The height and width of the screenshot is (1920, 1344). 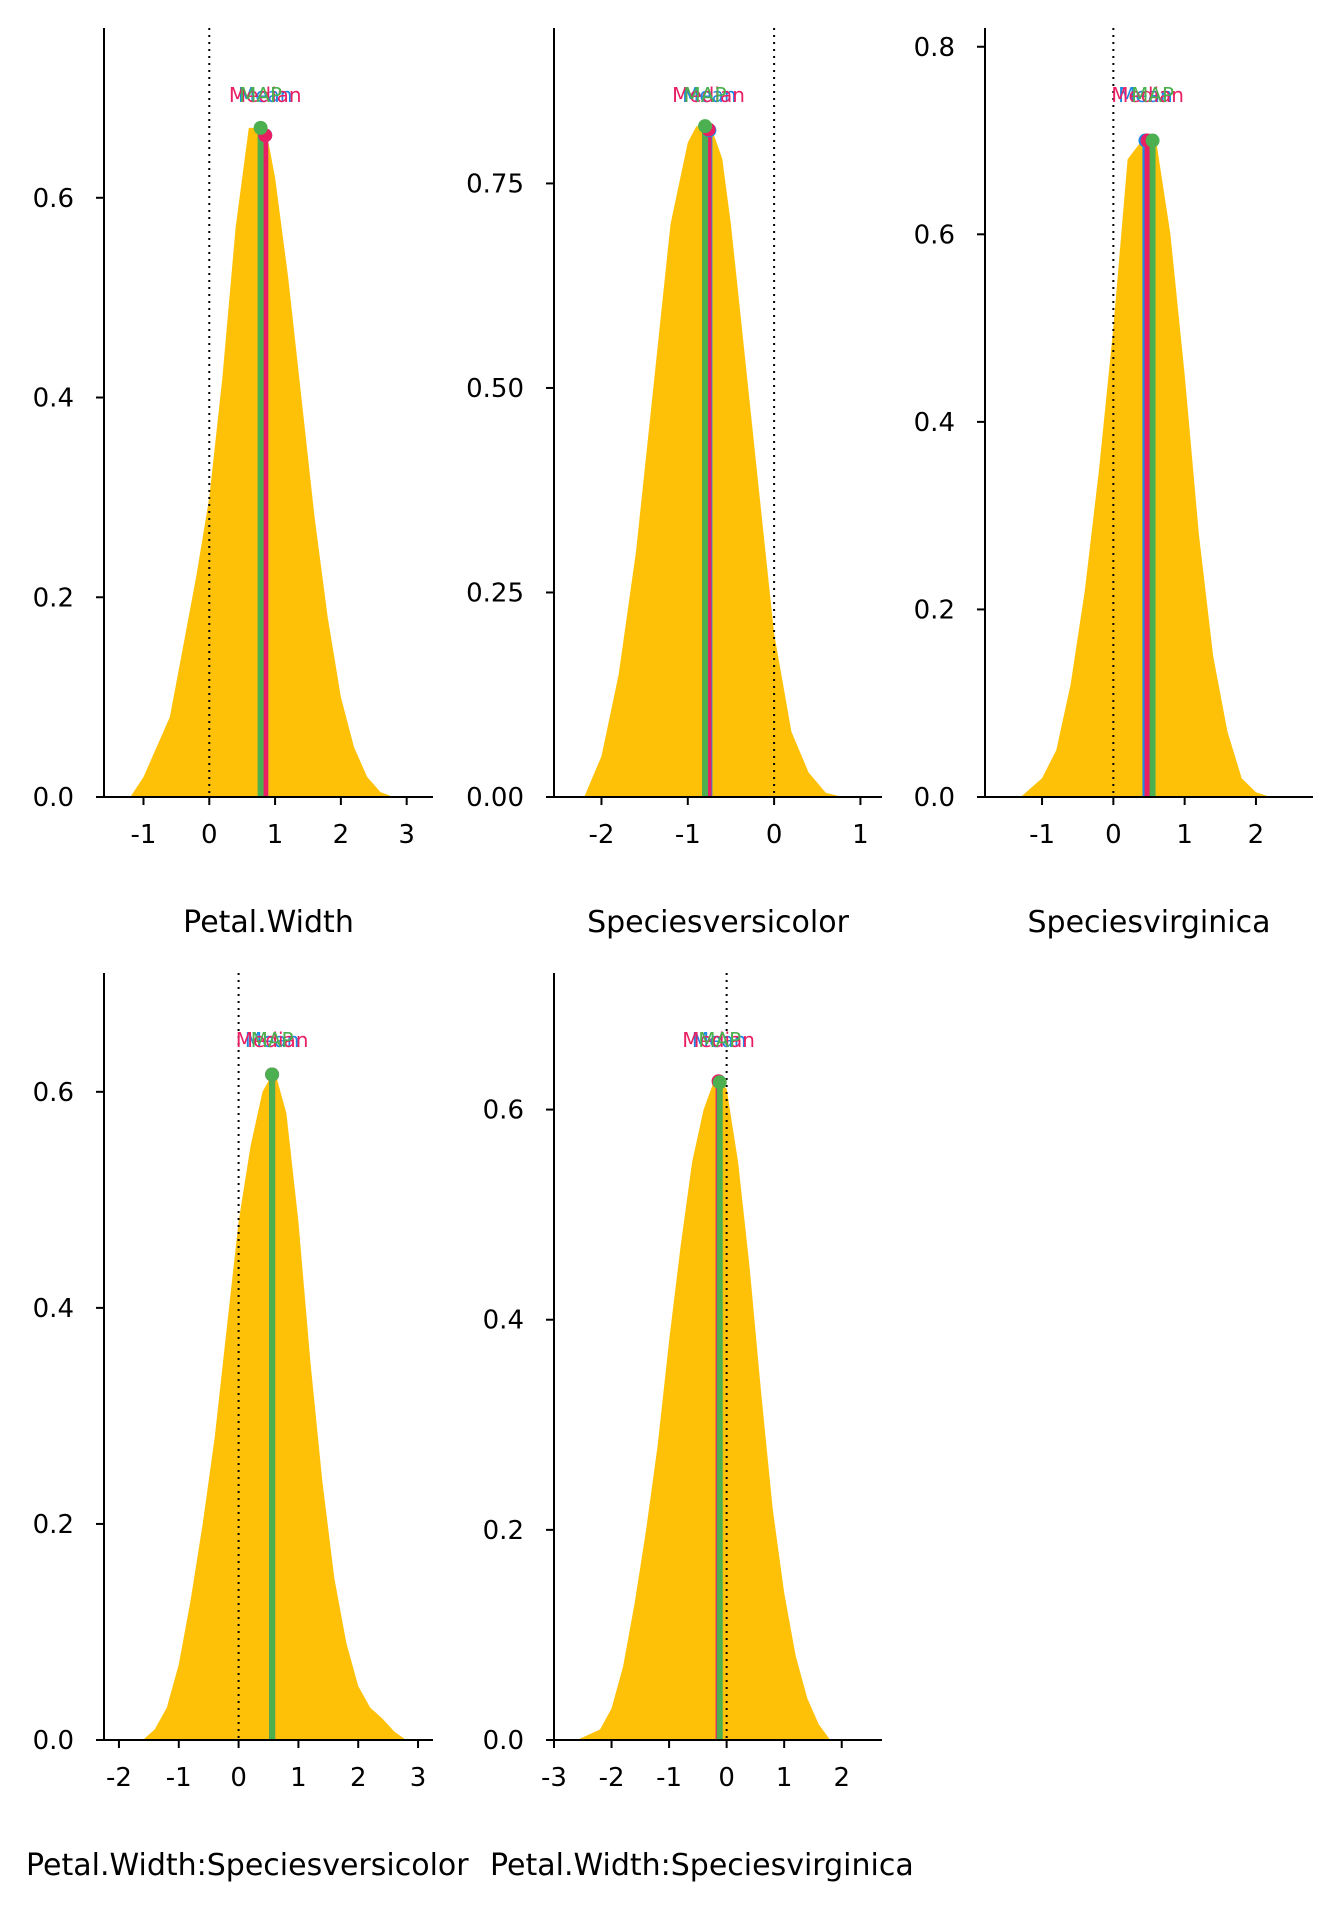 What do you see at coordinates (53, 1309) in the screenshot?
I see `y-tick-label-petal-width-speciesversicolor: 0.4` at bounding box center [53, 1309].